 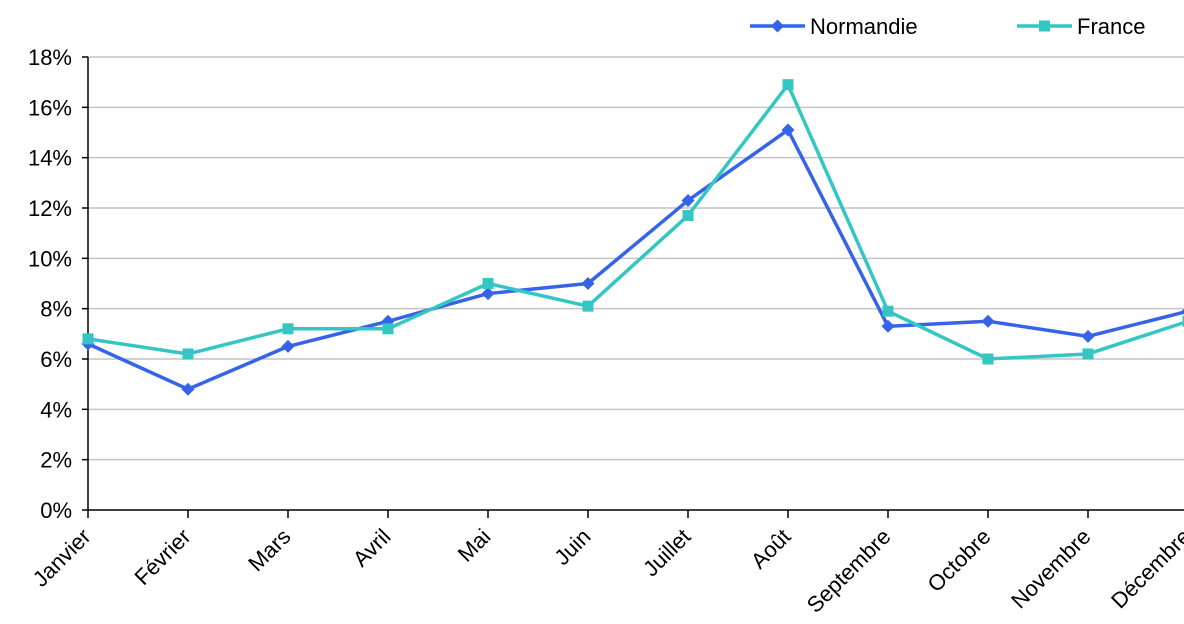 I want to click on x-tick-label: Février, so click(x=162, y=557).